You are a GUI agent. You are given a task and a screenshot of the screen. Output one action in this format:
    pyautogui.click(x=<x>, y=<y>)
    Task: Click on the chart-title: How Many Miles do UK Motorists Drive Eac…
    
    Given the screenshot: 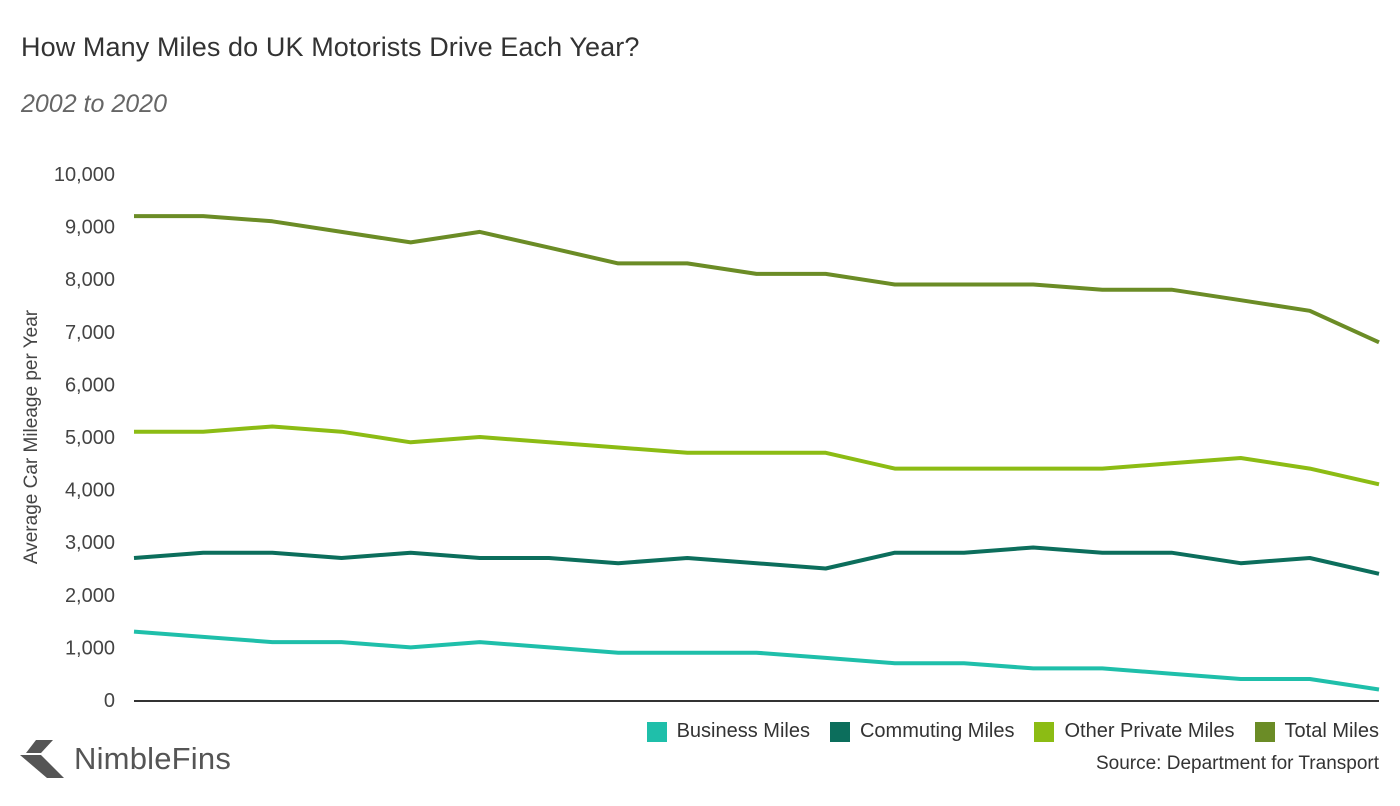 What is the action you would take?
    pyautogui.click(x=330, y=47)
    